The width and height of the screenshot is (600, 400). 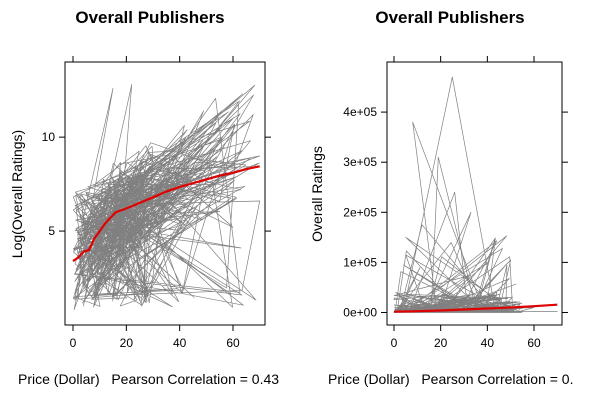 I want to click on panel-1-trend, so click(x=166, y=214).